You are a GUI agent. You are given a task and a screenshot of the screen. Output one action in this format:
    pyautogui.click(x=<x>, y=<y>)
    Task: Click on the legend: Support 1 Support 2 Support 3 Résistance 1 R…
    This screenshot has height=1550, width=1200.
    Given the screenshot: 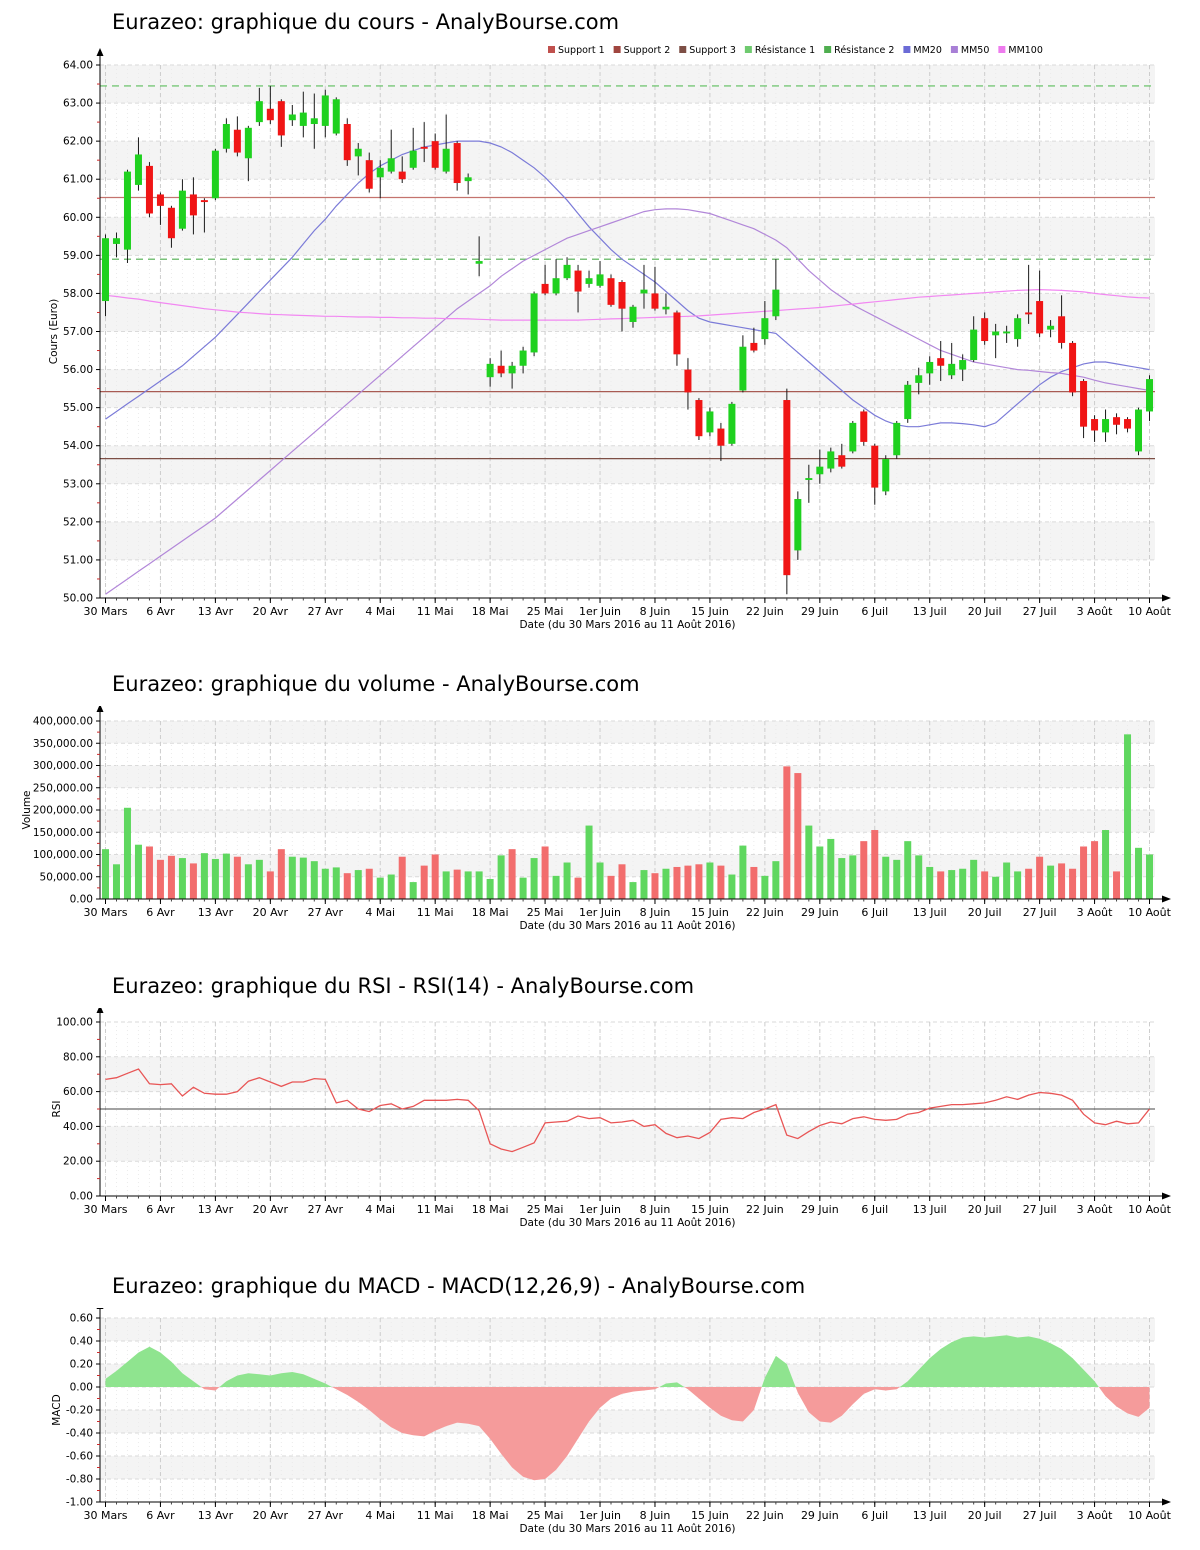 What is the action you would take?
    pyautogui.click(x=795, y=50)
    